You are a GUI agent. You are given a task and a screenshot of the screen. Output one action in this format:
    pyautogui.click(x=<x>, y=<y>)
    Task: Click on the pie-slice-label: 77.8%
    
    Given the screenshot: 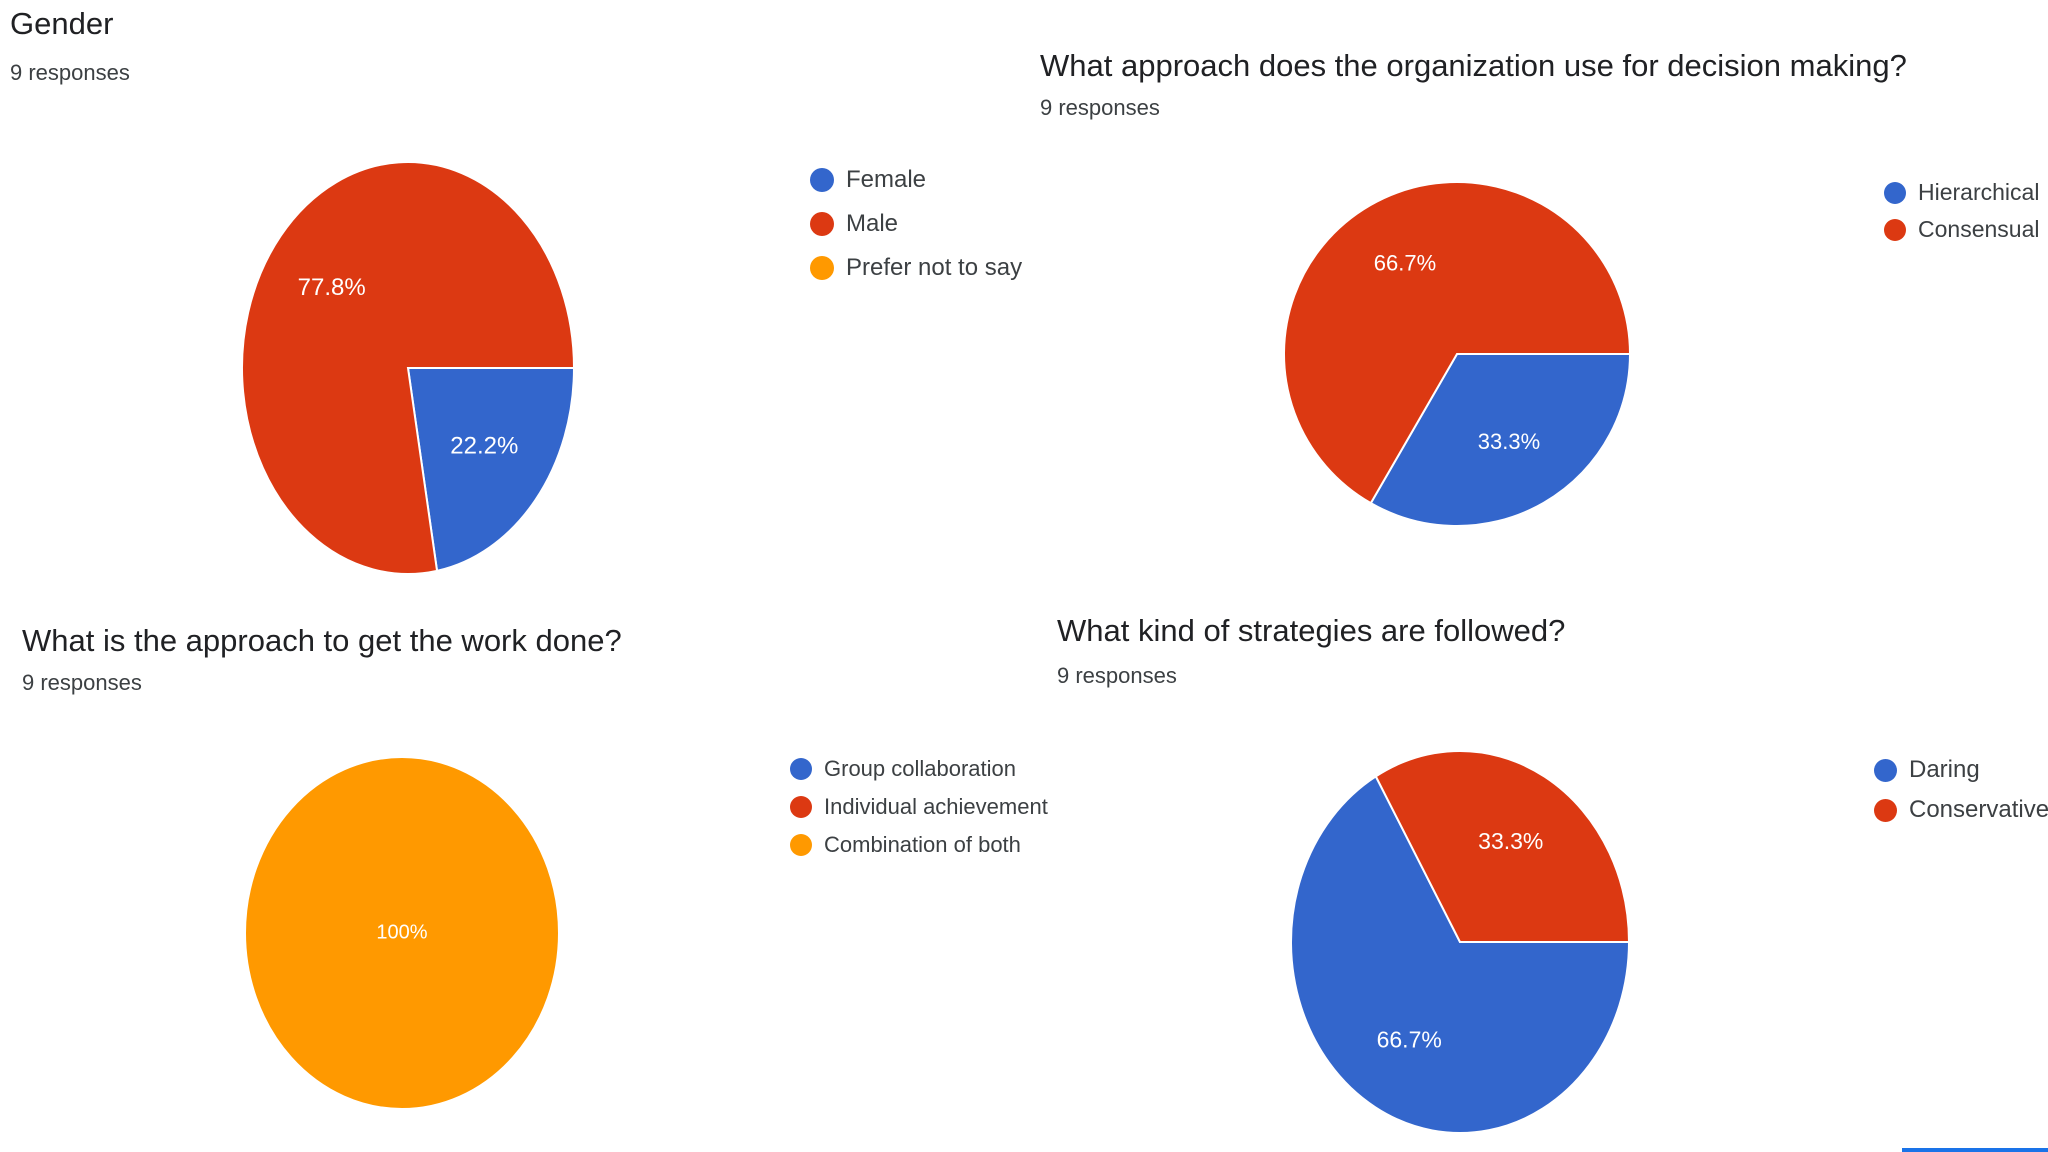 What is the action you would take?
    pyautogui.click(x=332, y=287)
    